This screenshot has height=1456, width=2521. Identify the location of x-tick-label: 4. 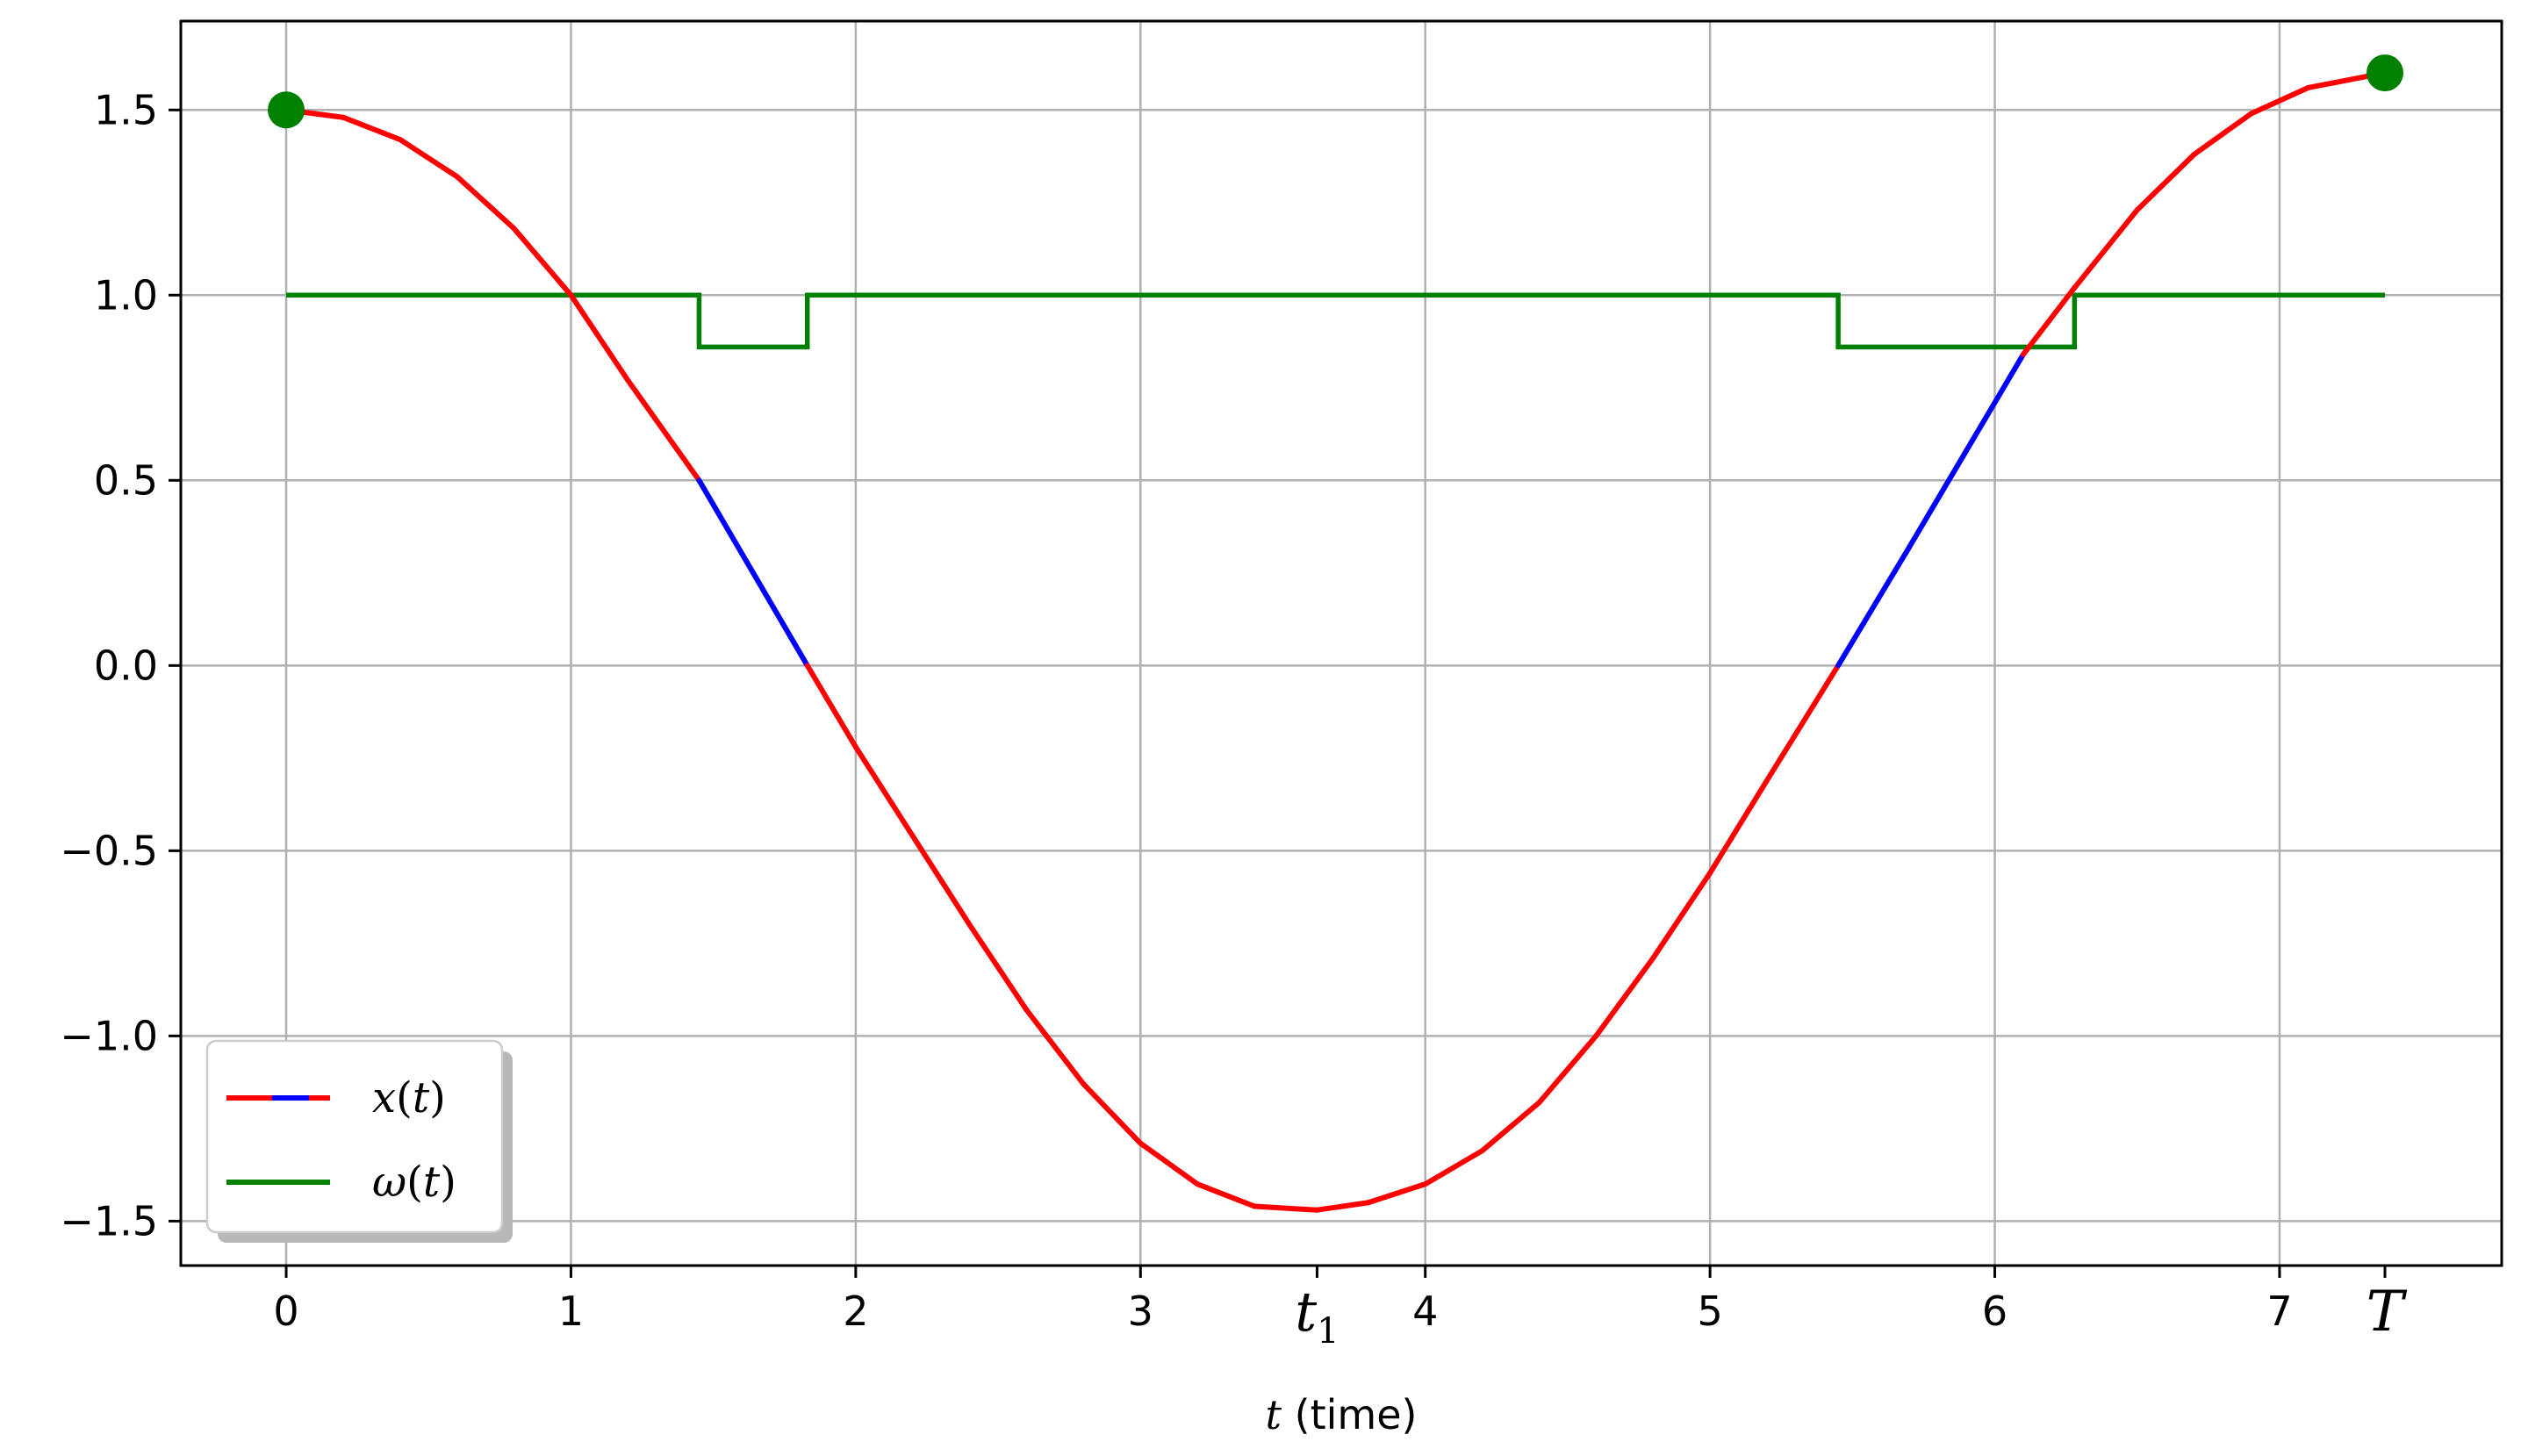
(1425, 1311).